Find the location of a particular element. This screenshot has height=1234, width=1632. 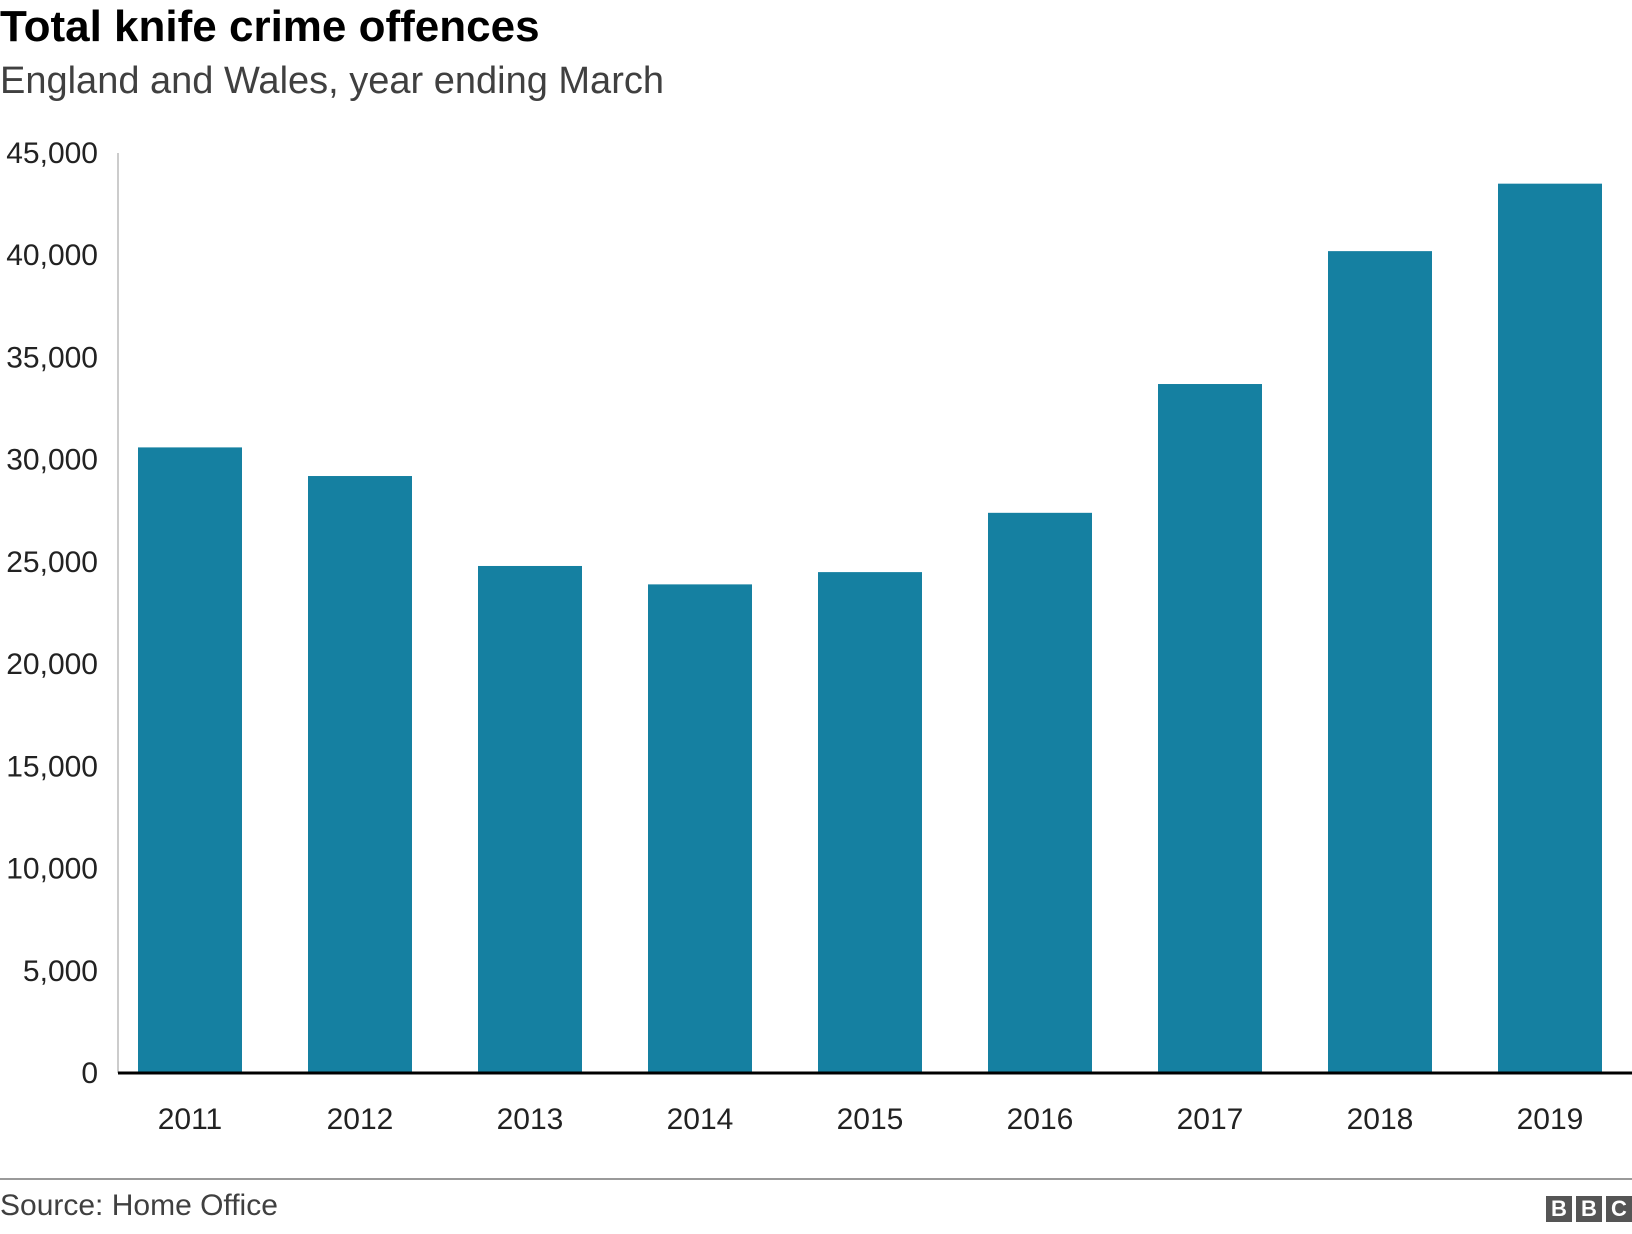

y-tick-label: 45,000 is located at coordinates (52, 153).